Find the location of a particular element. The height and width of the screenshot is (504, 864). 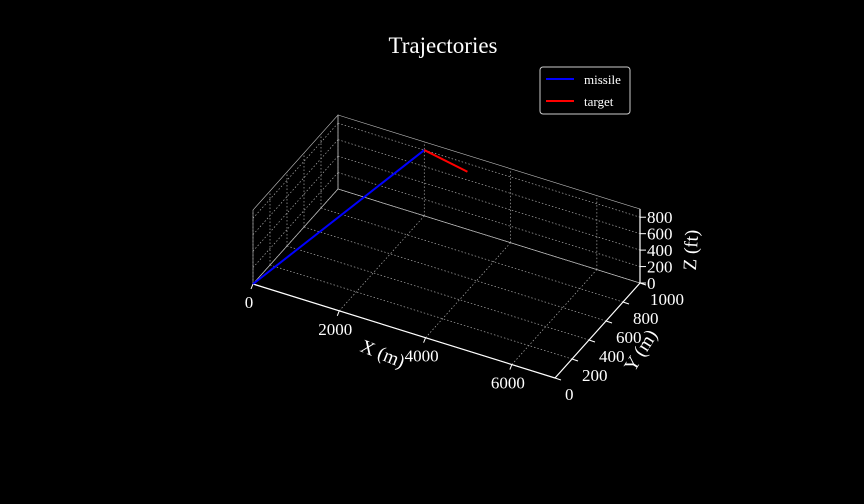

z-tick-label: 800 is located at coordinates (660, 217).